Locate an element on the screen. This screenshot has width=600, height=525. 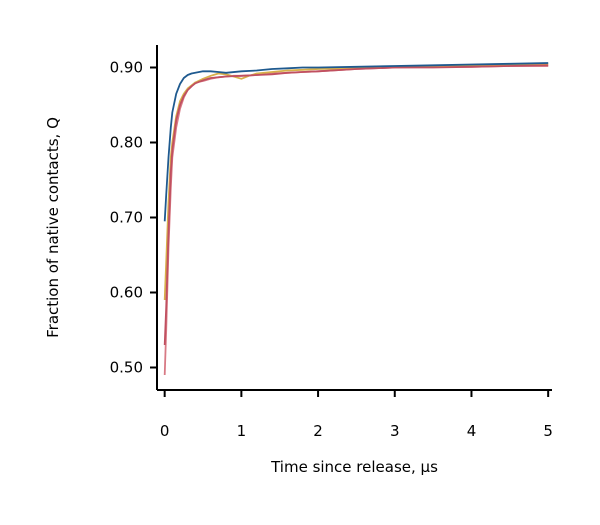
x-tick-label: 1 is located at coordinates (242, 431).